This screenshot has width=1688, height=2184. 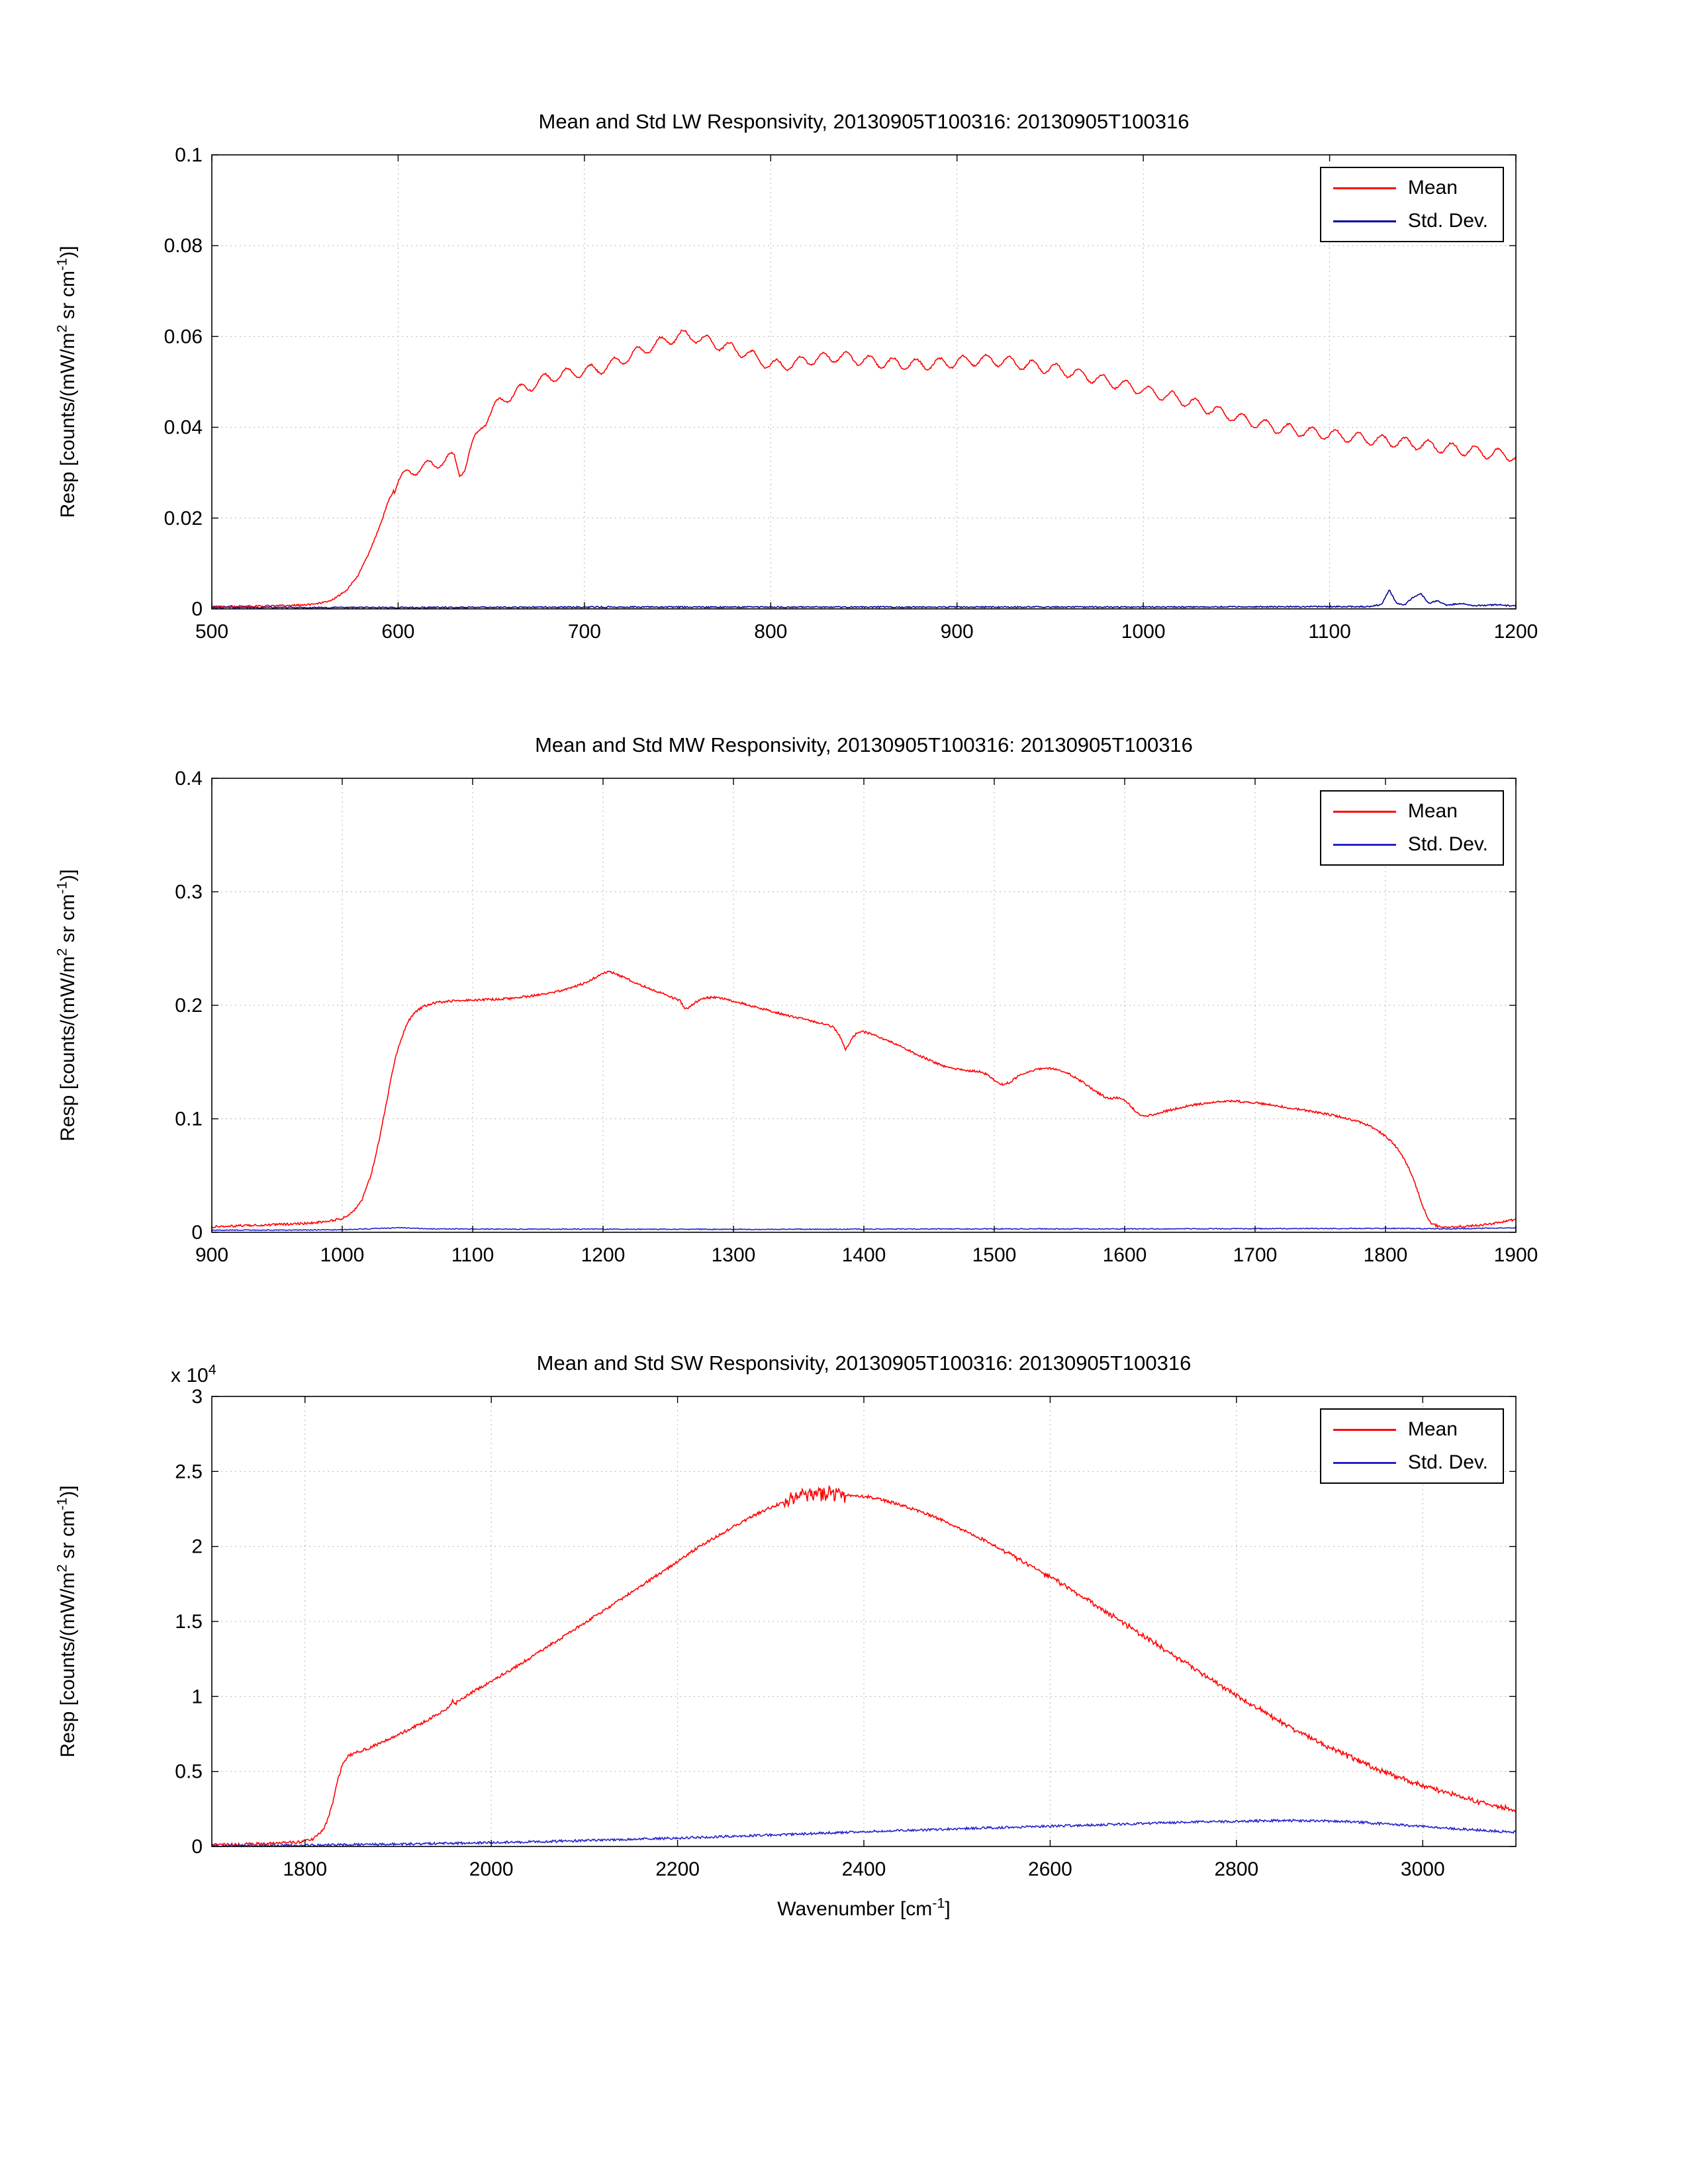 I want to click on svg-text: 0.06, so click(x=183, y=336).